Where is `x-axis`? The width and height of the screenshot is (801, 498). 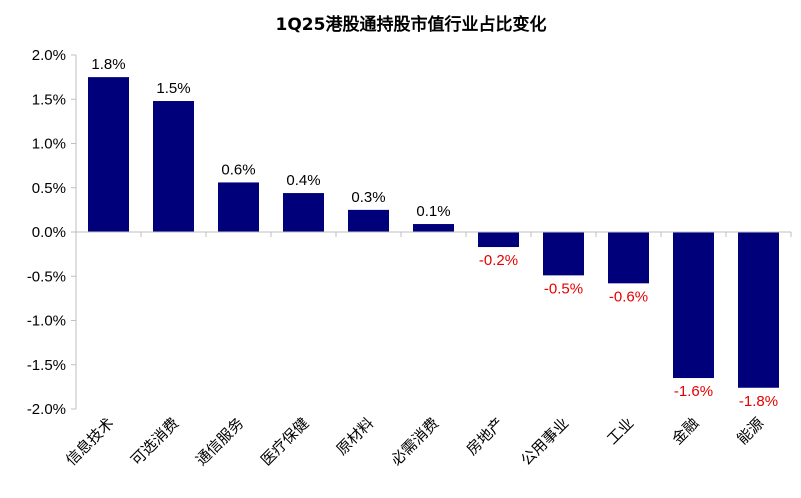 x-axis is located at coordinates (433, 234).